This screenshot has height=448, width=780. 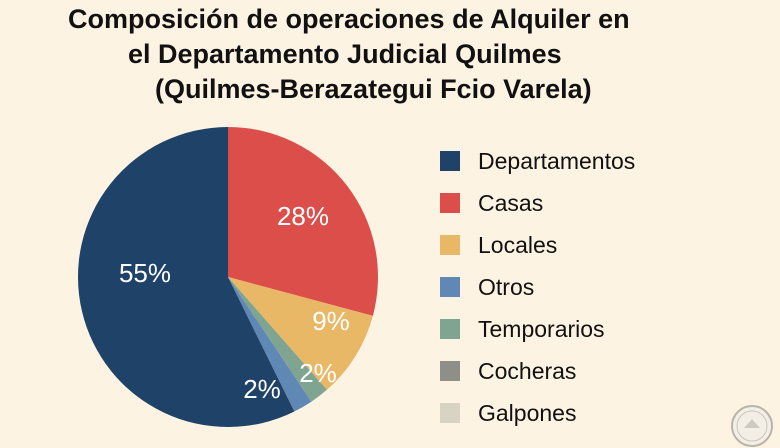 I want to click on pie-slice-otros, so click(x=270, y=344).